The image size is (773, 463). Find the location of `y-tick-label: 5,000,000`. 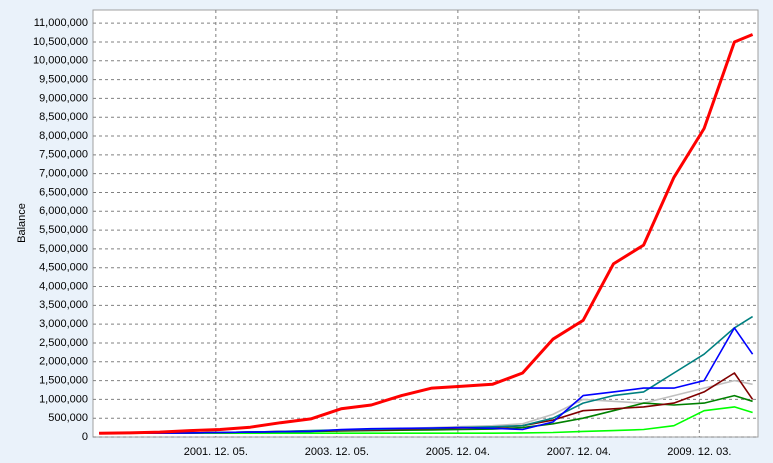

y-tick-label: 5,000,000 is located at coordinates (63, 249).